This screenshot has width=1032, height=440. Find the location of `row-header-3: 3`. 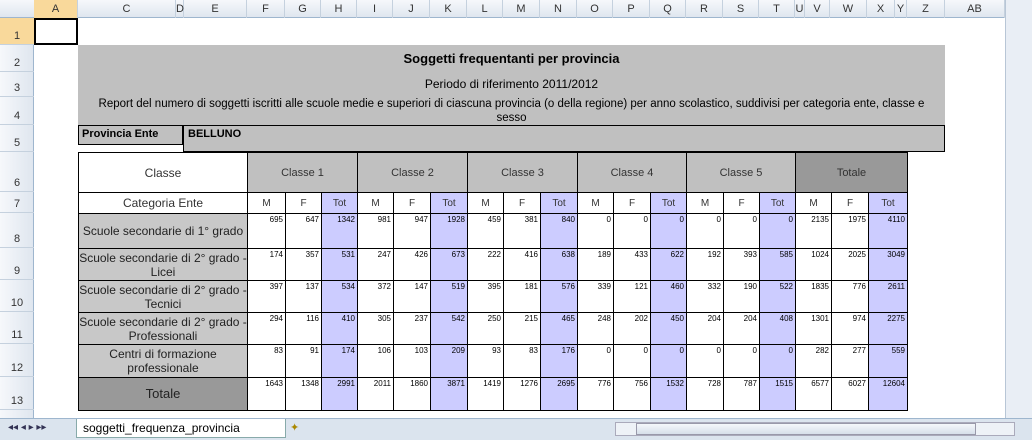

row-header-3: 3 is located at coordinates (17, 84).